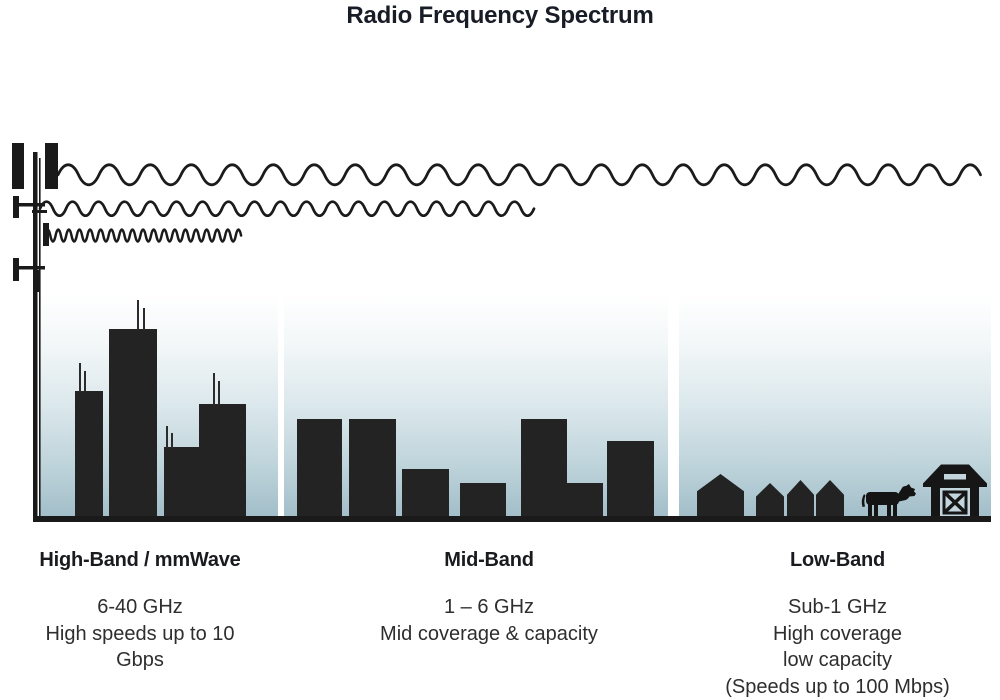 The height and width of the screenshot is (700, 1000). What do you see at coordinates (837, 686) in the screenshot?
I see `low-band-detail: (Speeds up to 100 Mbps)` at bounding box center [837, 686].